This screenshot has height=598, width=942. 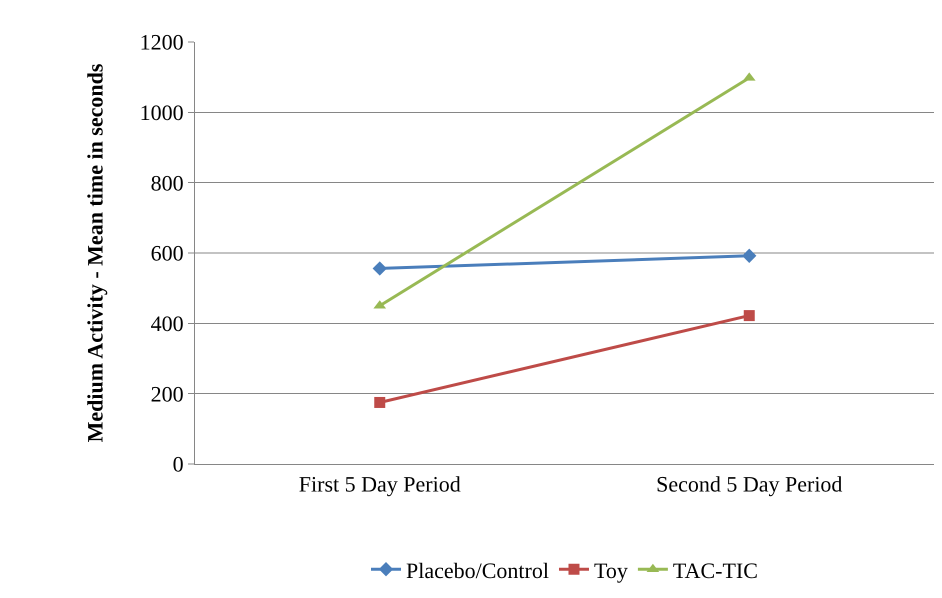 What do you see at coordinates (162, 42) in the screenshot?
I see `y-tick-label: 1200` at bounding box center [162, 42].